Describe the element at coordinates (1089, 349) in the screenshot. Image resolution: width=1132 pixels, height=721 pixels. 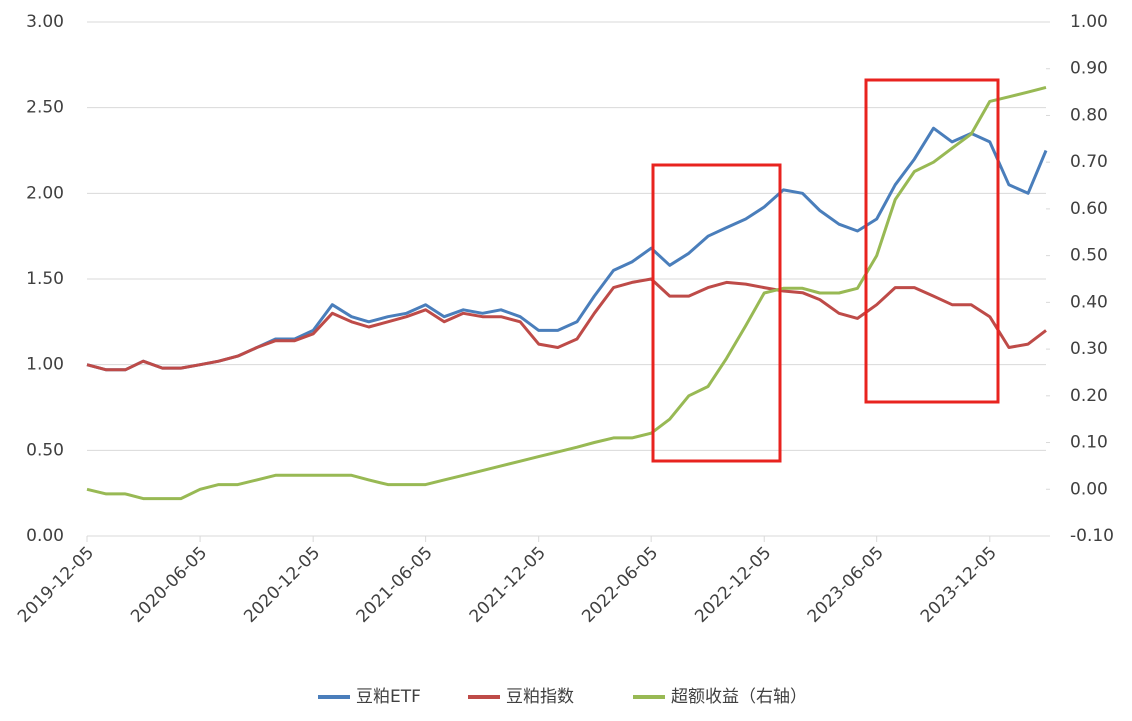
I see `y2-tick-label: 0.30` at that location.